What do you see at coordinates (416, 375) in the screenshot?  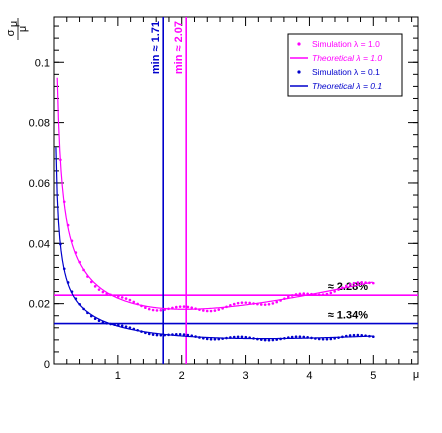 I see `x-axis-label: μ` at bounding box center [416, 375].